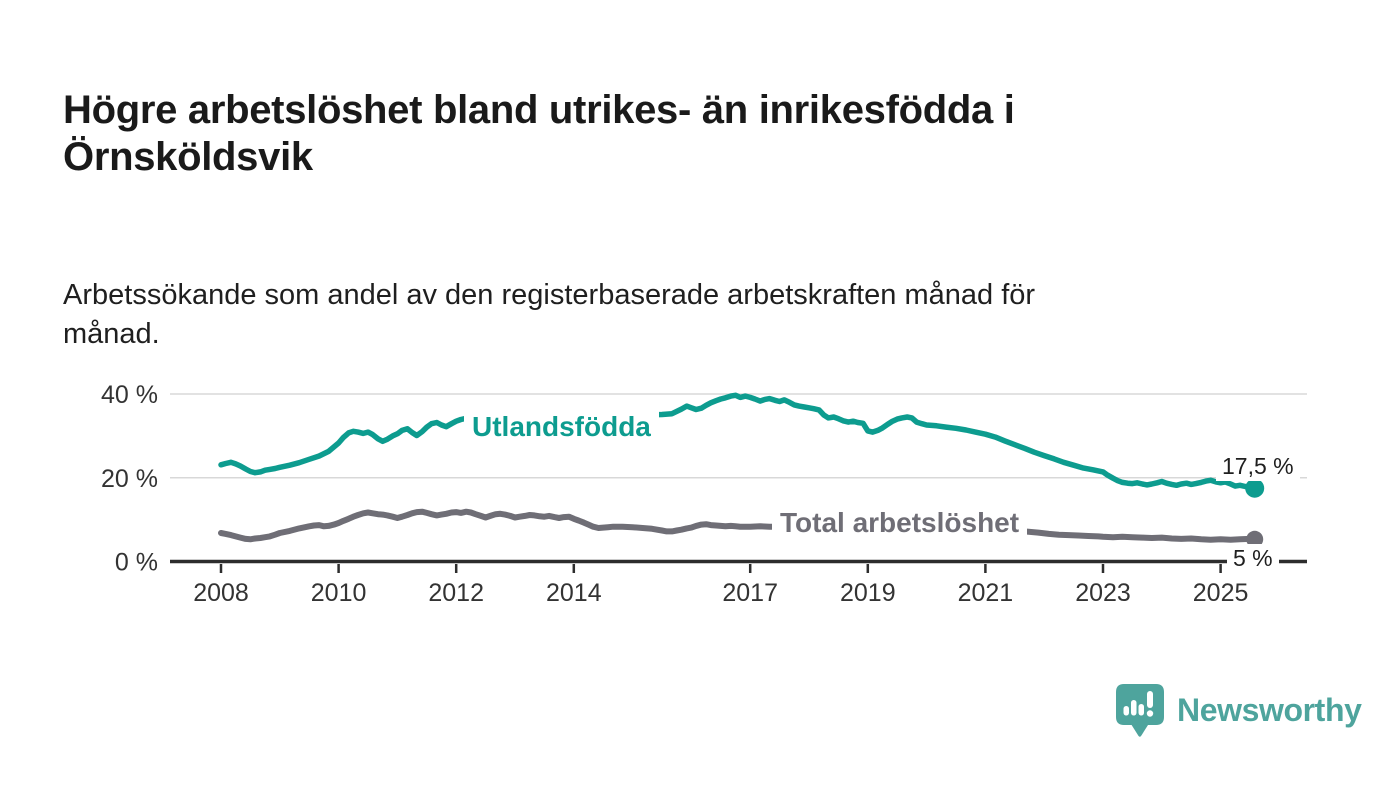 The height and width of the screenshot is (794, 1400). I want to click on x-tick-label: 2012, so click(456, 593).